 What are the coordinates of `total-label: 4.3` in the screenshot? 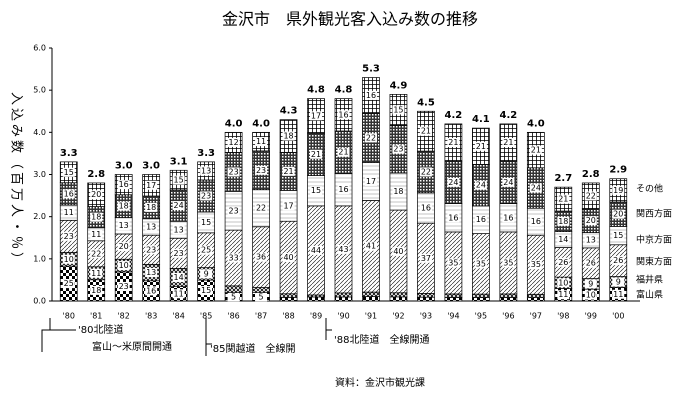 It's located at (289, 111).